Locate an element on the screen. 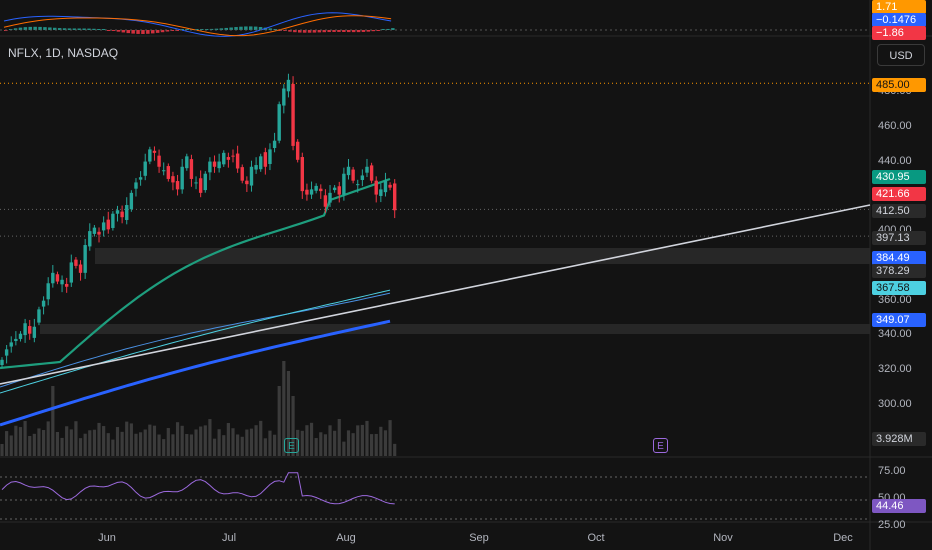  price-tick-label: 320.00 is located at coordinates (895, 369).